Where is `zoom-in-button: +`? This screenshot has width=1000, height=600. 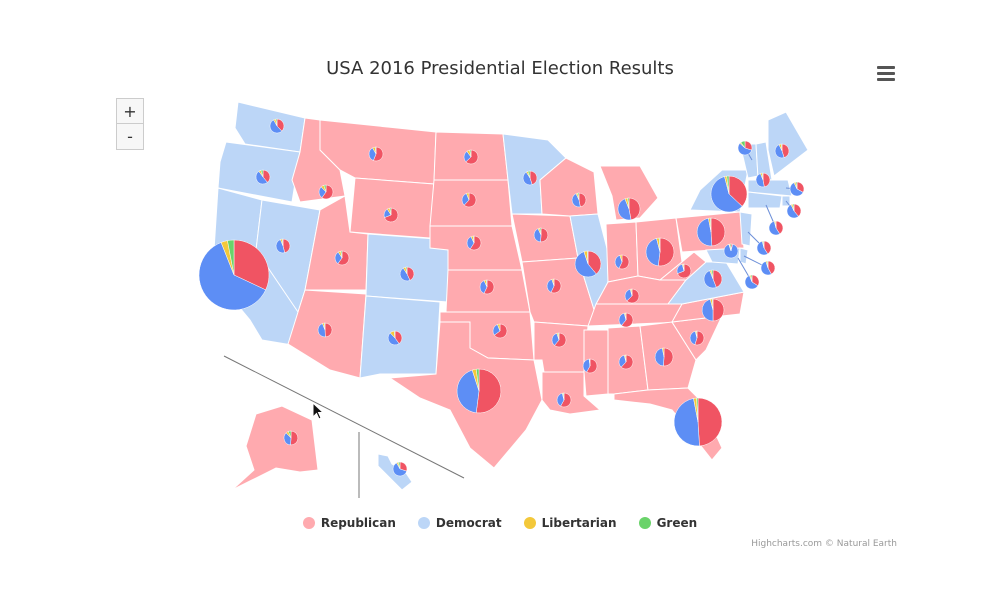 zoom-in-button: + is located at coordinates (130, 111).